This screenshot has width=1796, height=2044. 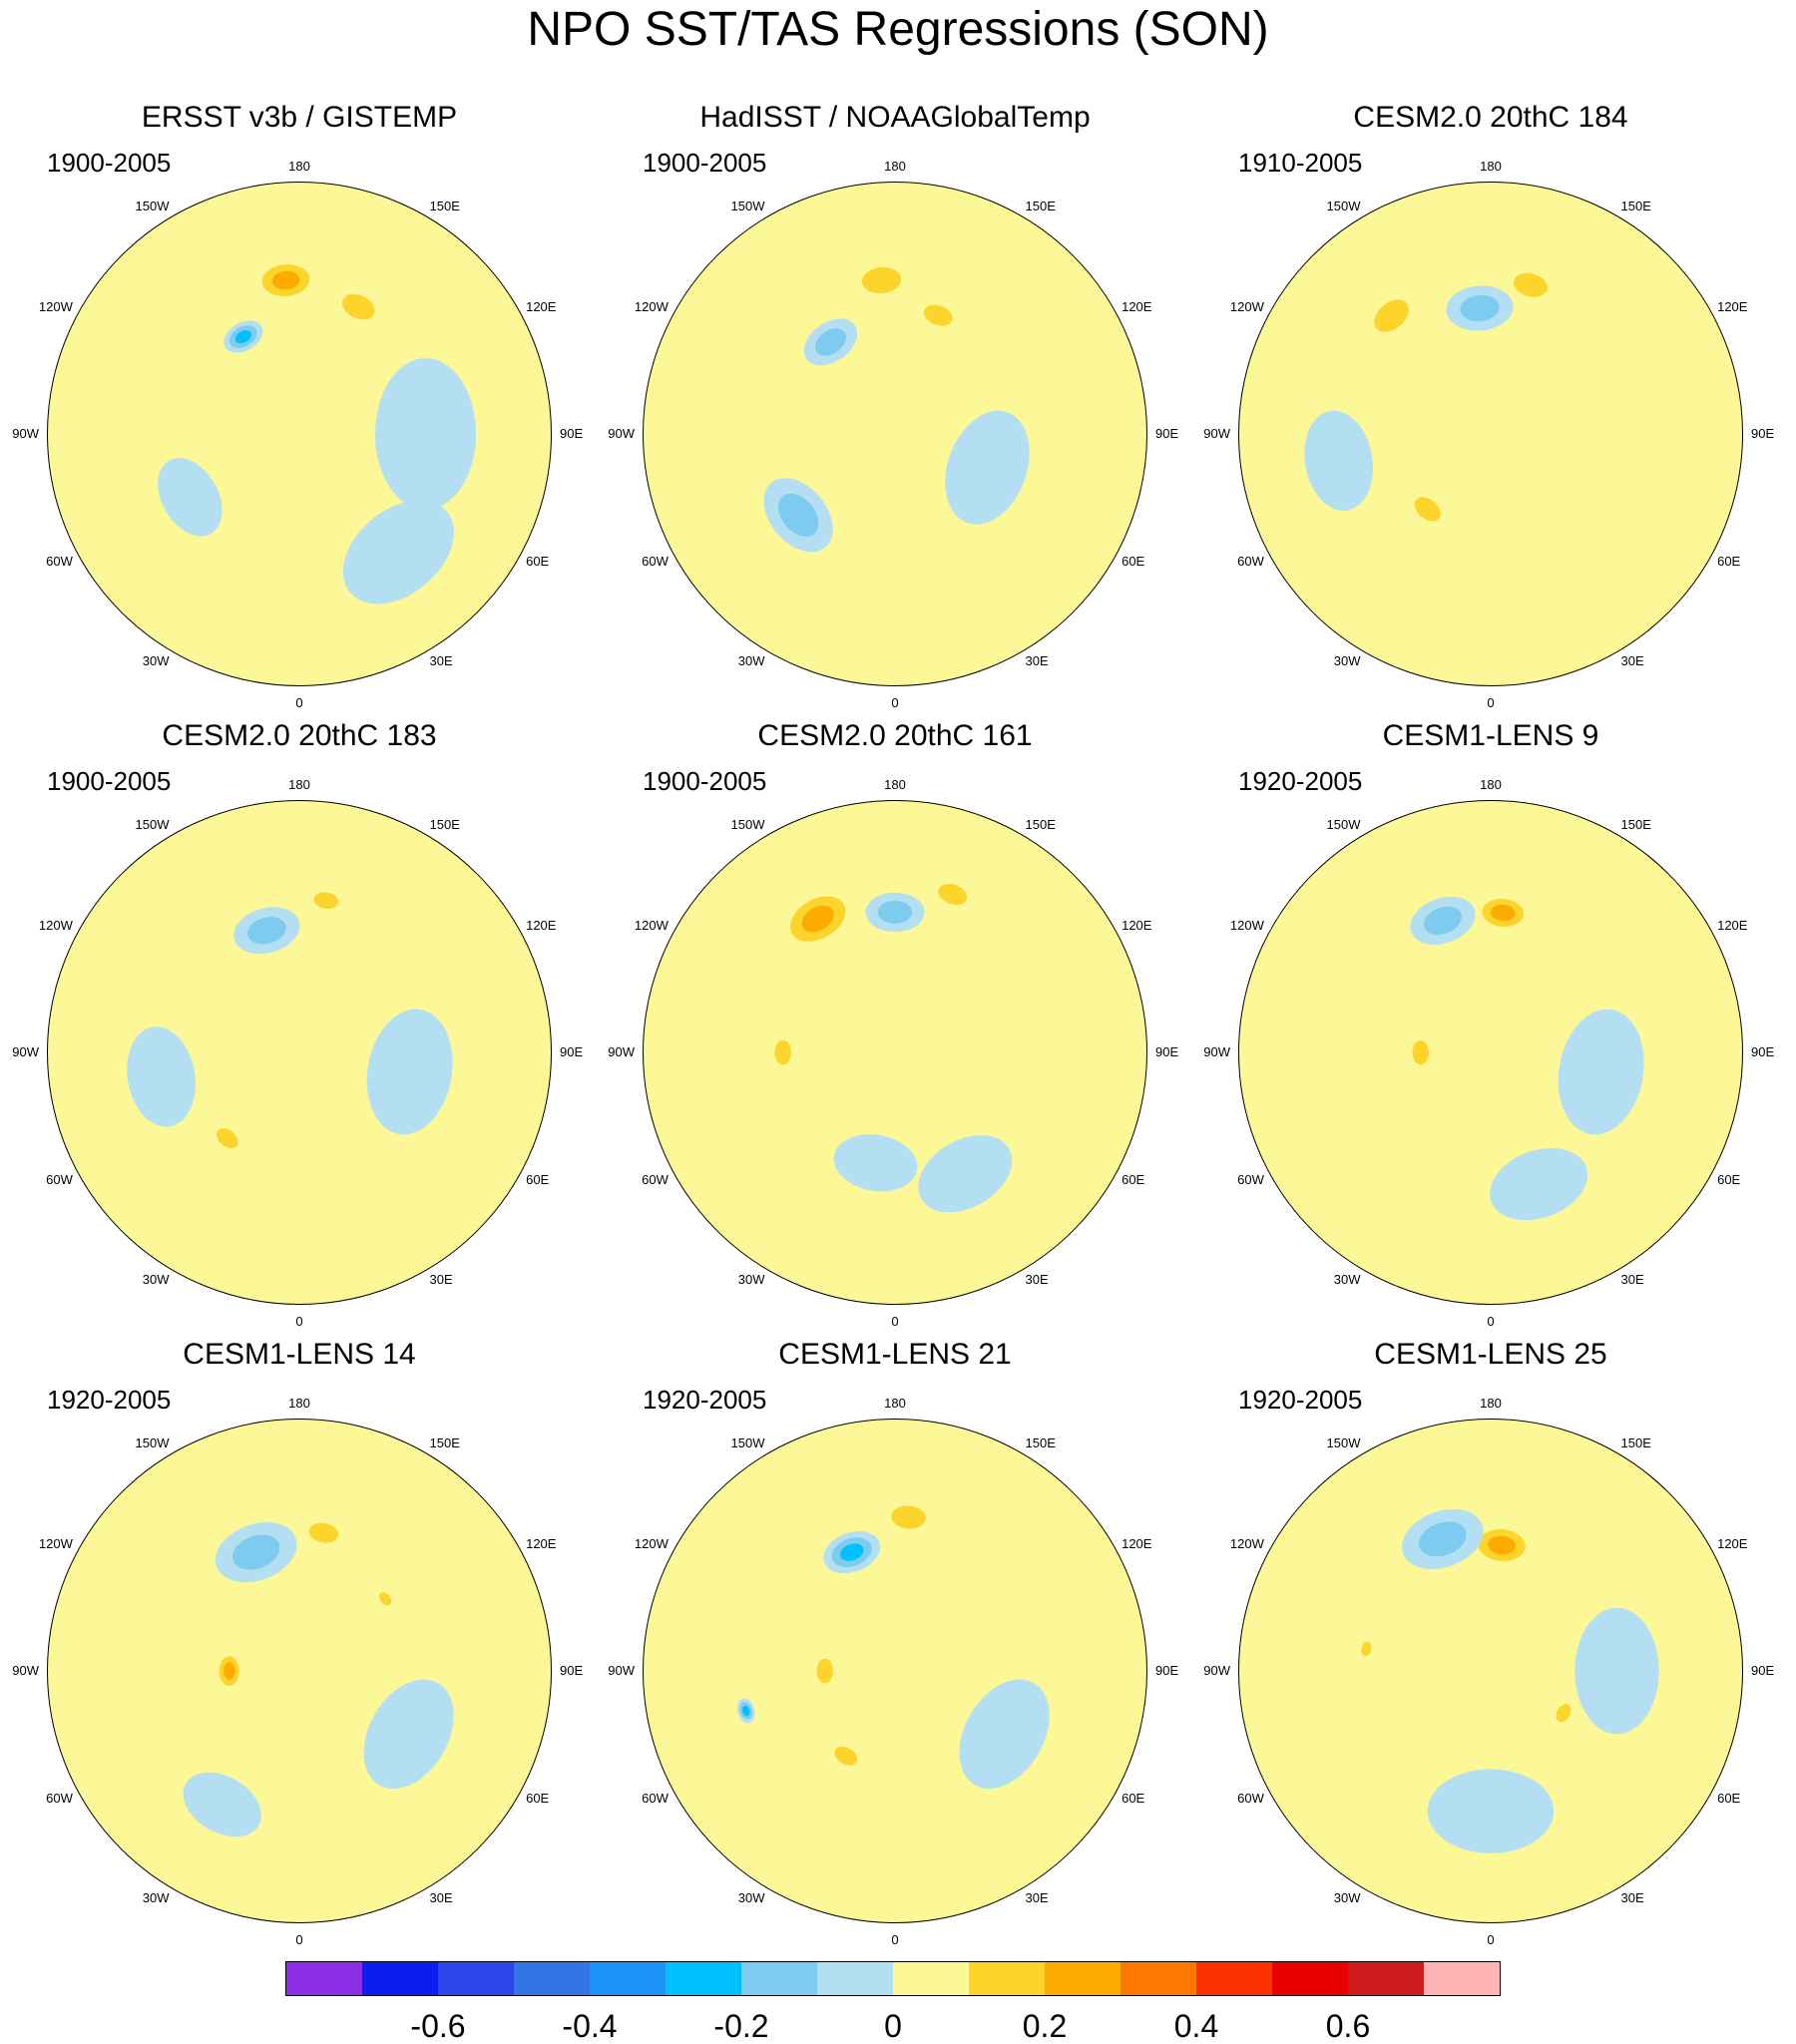 What do you see at coordinates (1635, 205) in the screenshot?
I see `longitude-label: 150E` at bounding box center [1635, 205].